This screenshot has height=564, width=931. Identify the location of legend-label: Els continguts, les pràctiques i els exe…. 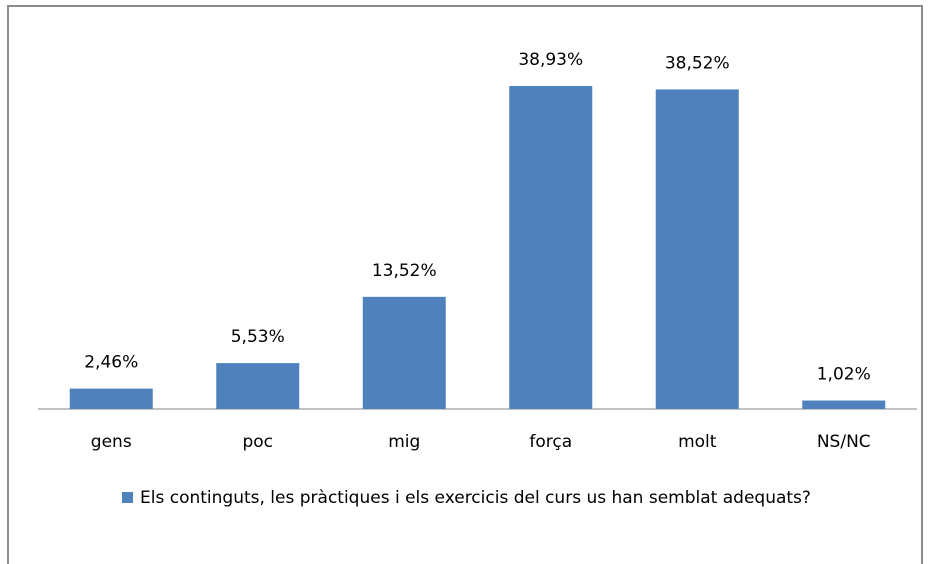
(475, 498).